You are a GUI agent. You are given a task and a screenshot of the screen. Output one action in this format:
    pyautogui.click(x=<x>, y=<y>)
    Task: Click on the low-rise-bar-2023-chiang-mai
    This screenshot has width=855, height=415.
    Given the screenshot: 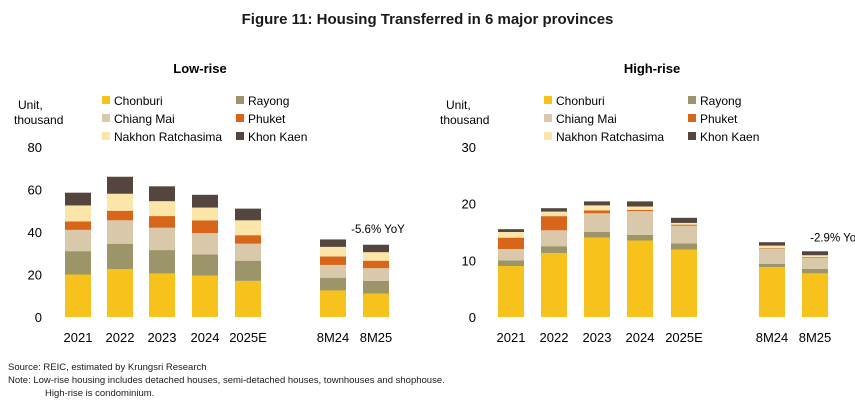 What is the action you would take?
    pyautogui.click(x=162, y=239)
    